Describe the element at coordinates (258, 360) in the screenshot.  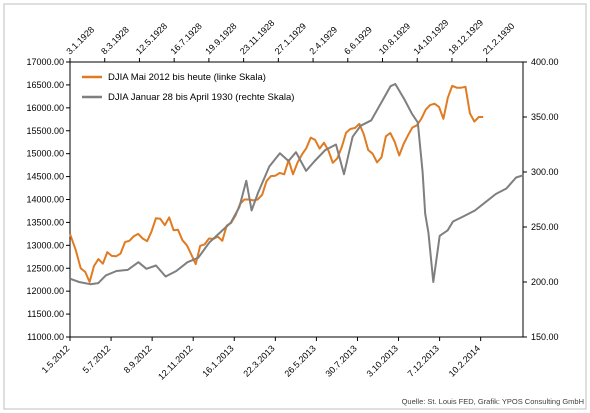
I see `bottom-tick-label: 22.3.2013` at that location.